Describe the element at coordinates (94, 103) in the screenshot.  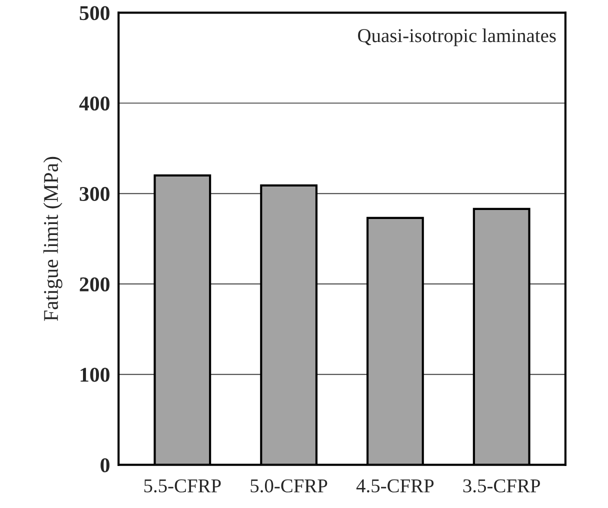
I see `y-tick-label: 400` at that location.